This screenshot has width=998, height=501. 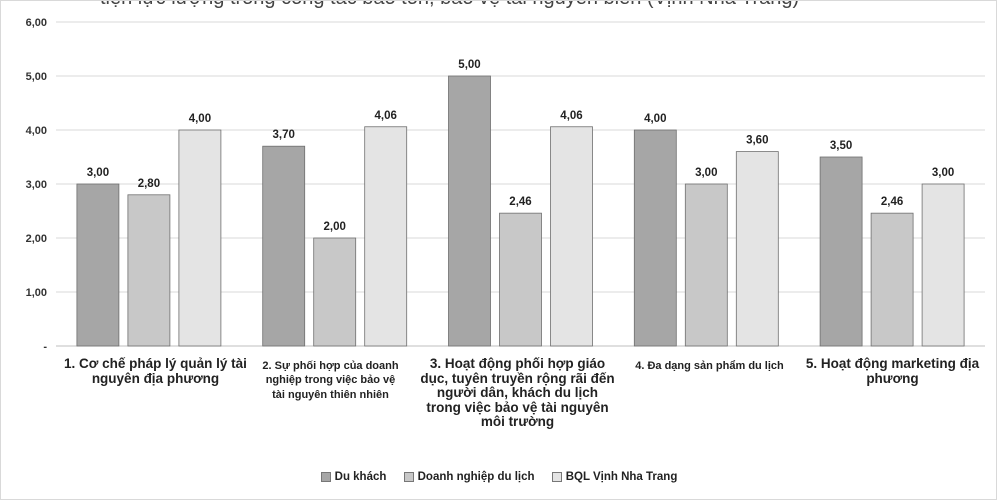 I want to click on bar-series2-cat1, so click(x=149, y=270).